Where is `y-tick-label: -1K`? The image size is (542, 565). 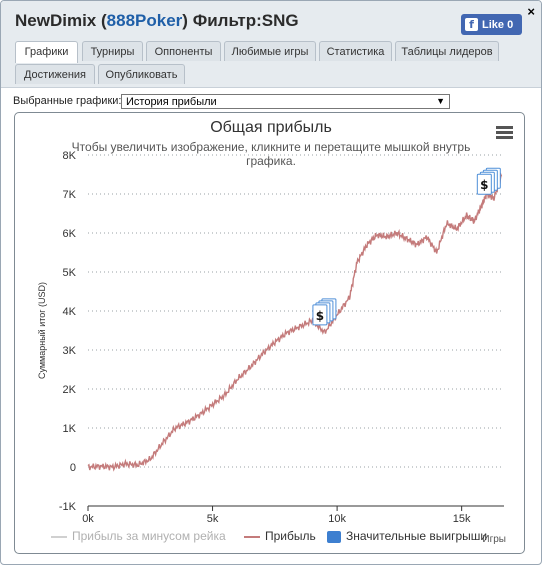
y-tick-label: -1K is located at coordinates (68, 507).